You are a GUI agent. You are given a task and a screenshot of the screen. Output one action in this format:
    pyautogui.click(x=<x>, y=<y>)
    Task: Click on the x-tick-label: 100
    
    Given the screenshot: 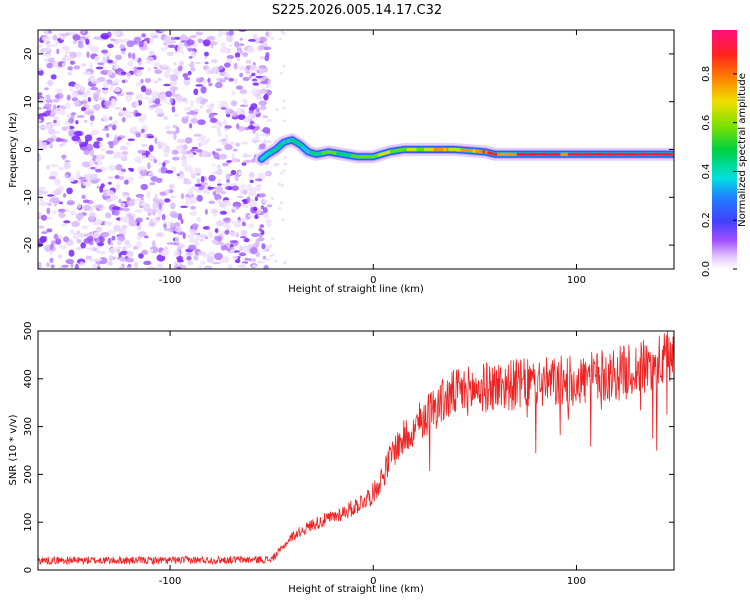 What is the action you would take?
    pyautogui.click(x=576, y=581)
    